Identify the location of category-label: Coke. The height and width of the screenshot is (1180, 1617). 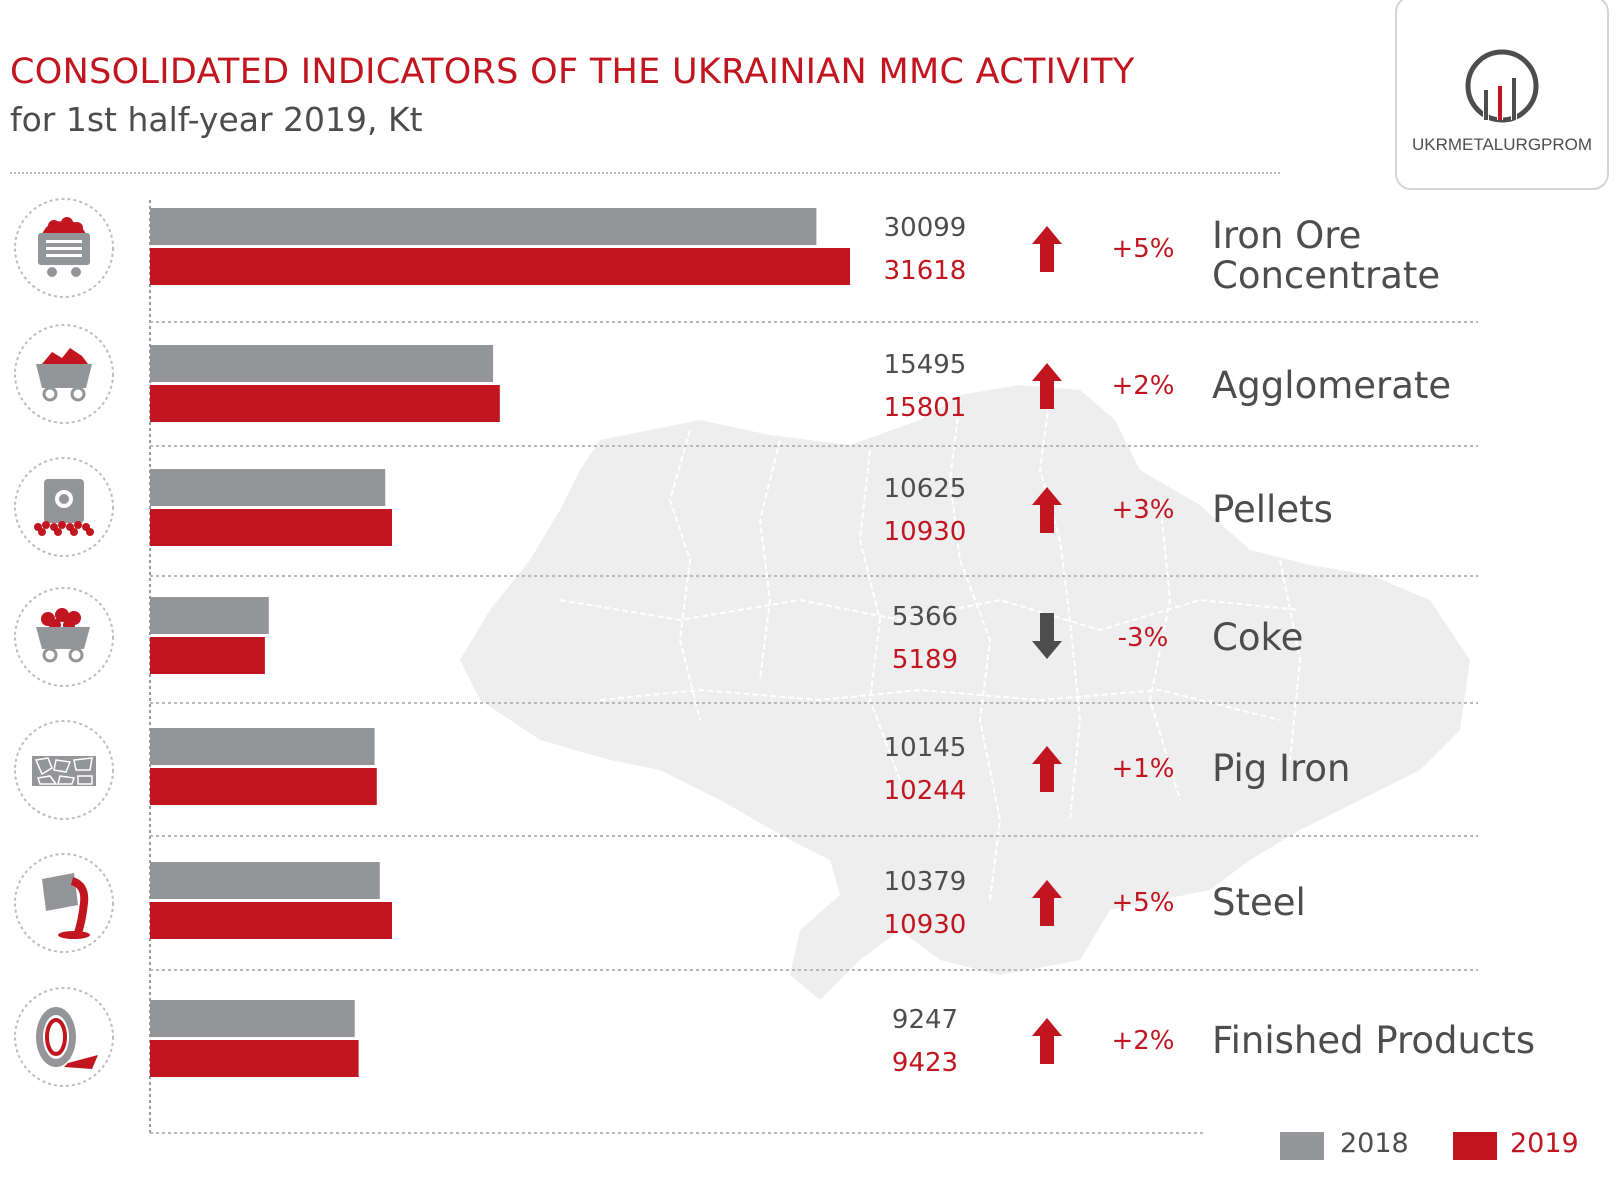
(1257, 637).